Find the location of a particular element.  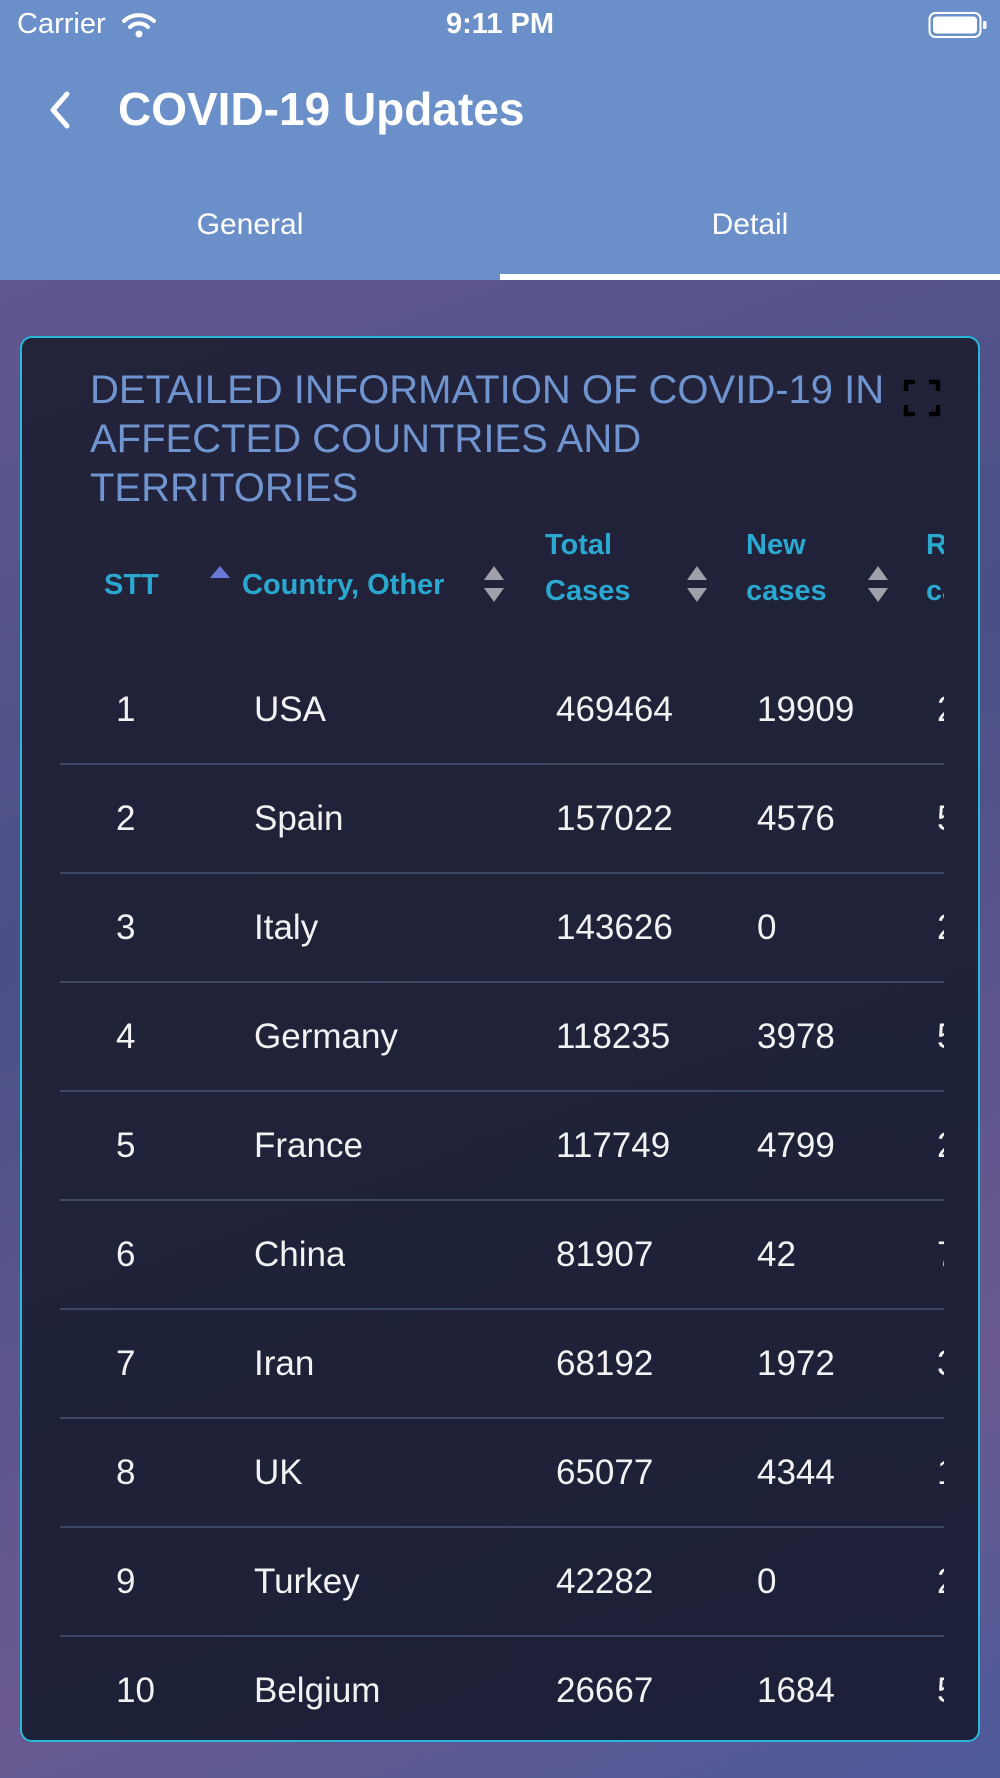

column-header-new-cases: New cases is located at coordinates (821, 588).